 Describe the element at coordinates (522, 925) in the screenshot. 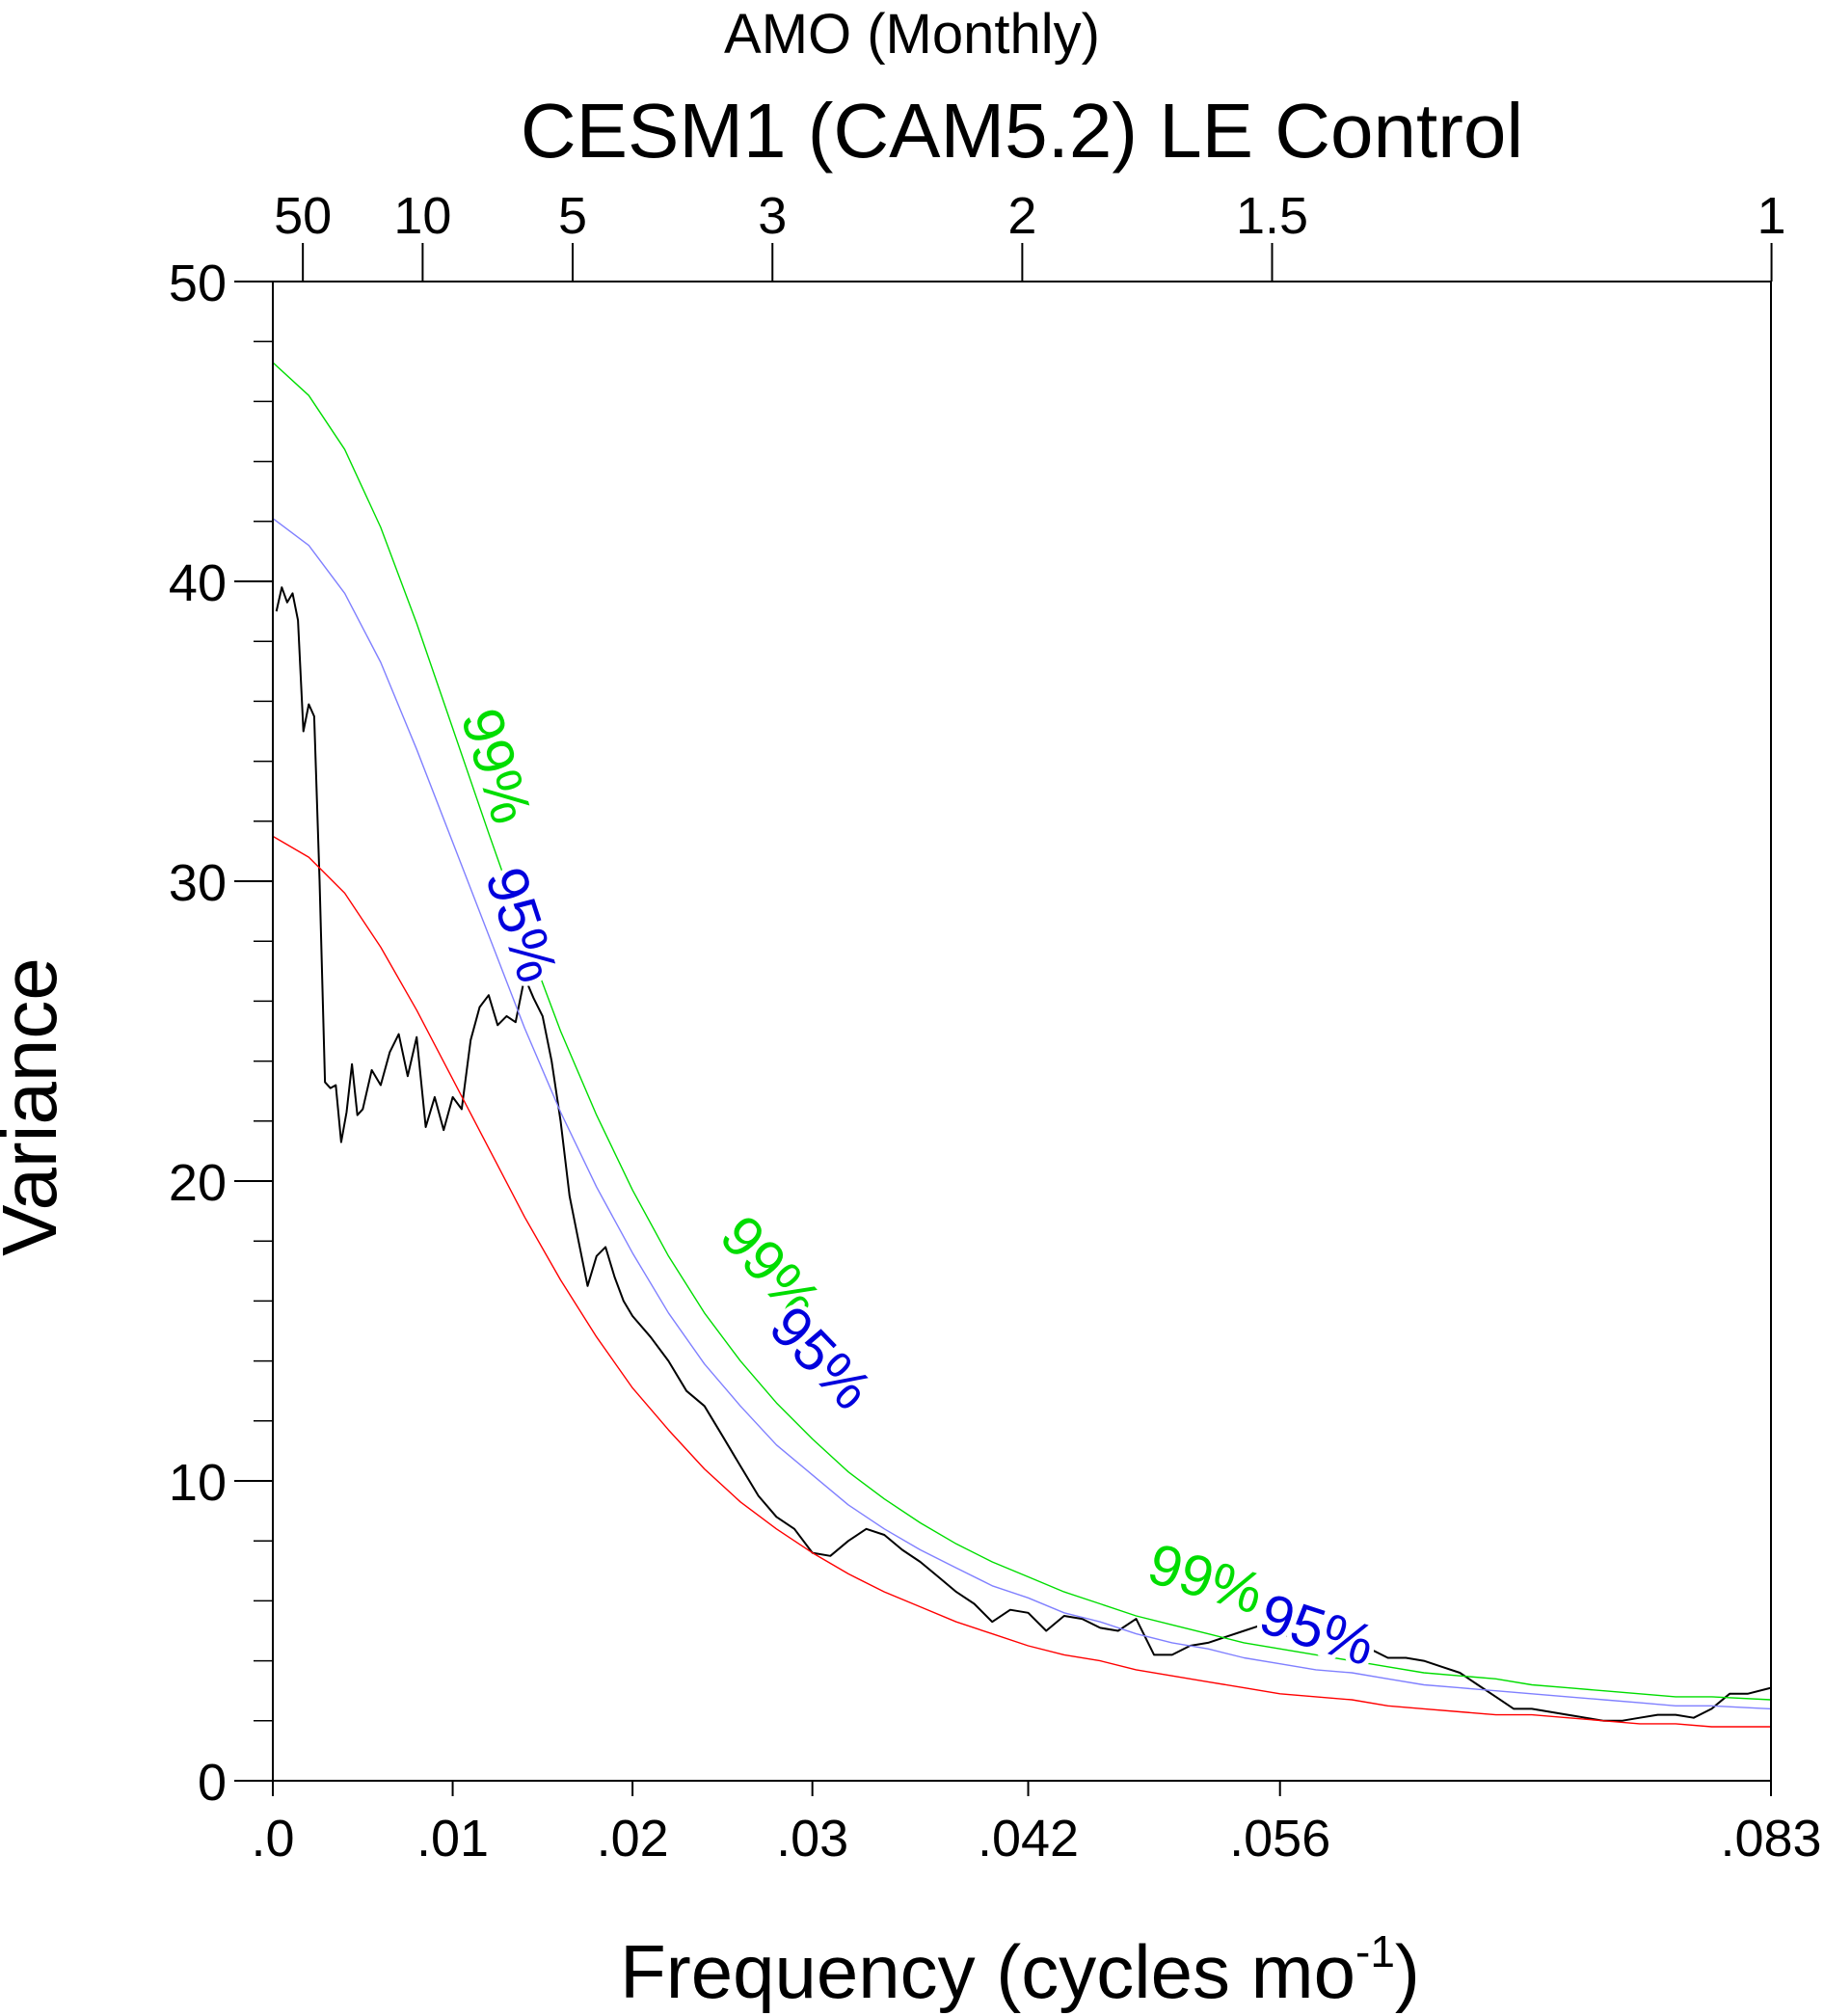

I see `annotation-label-1: 95%` at that location.